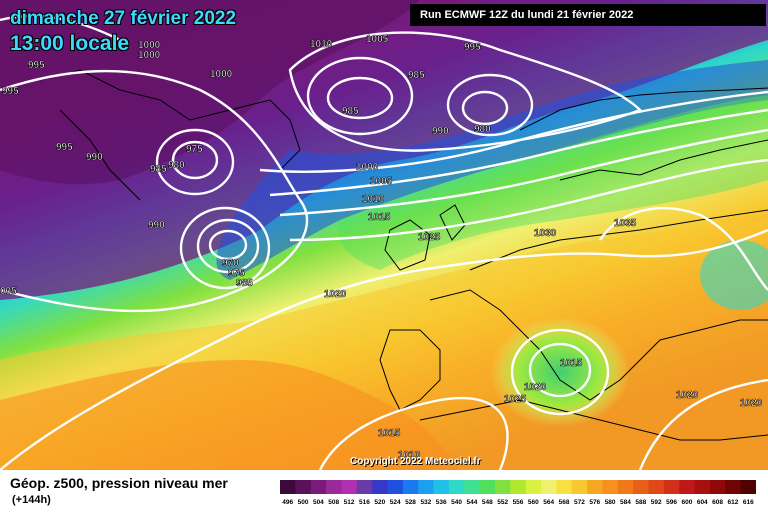  What do you see at coordinates (671, 502) in the screenshot?
I see `legend-value-label: 596` at bounding box center [671, 502].